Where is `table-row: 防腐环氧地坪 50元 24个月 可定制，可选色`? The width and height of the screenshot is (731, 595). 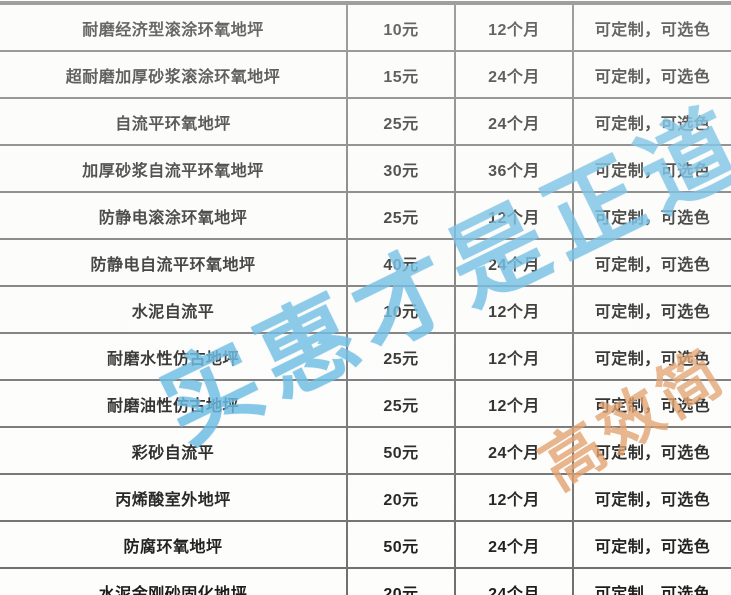 table-row: 防腐环氧地坪 50元 24个月 可定制，可选色 is located at coordinates (365, 544).